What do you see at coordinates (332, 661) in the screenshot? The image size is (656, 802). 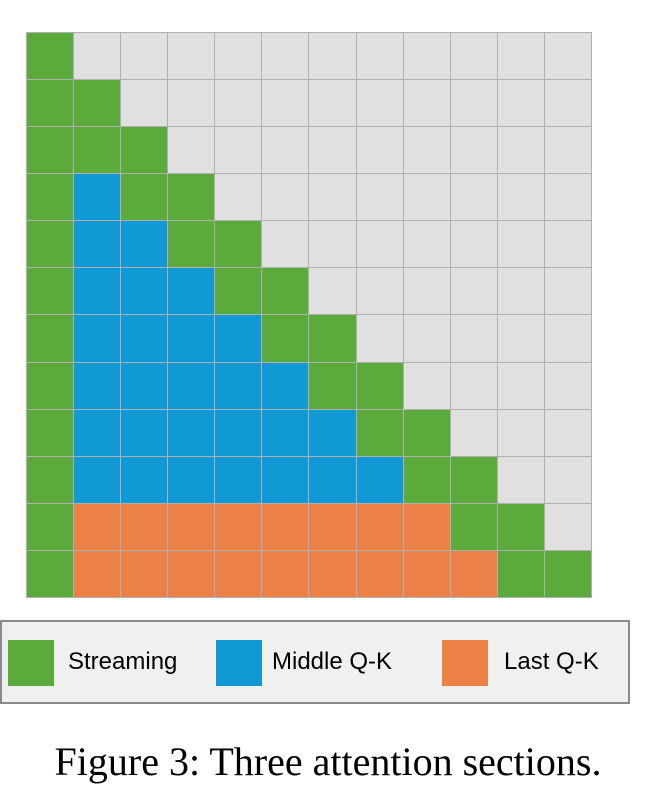 I see `legend-label-middle: Middle Q-K` at bounding box center [332, 661].